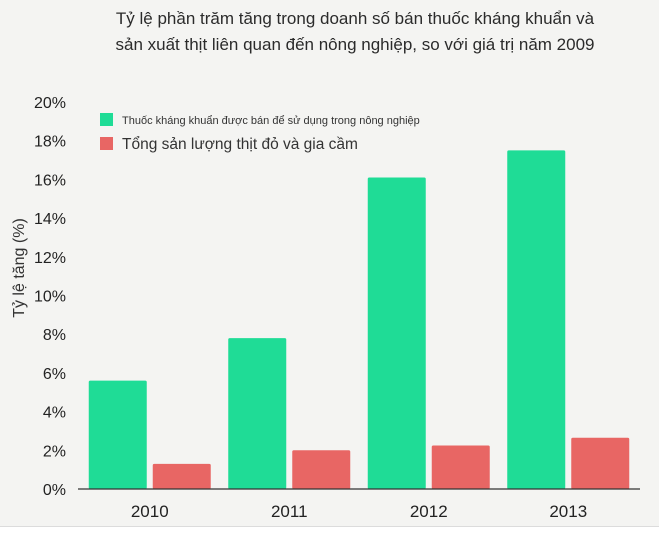  Describe the element at coordinates (50, 219) in the screenshot. I see `y-tick-label: 14%` at that location.